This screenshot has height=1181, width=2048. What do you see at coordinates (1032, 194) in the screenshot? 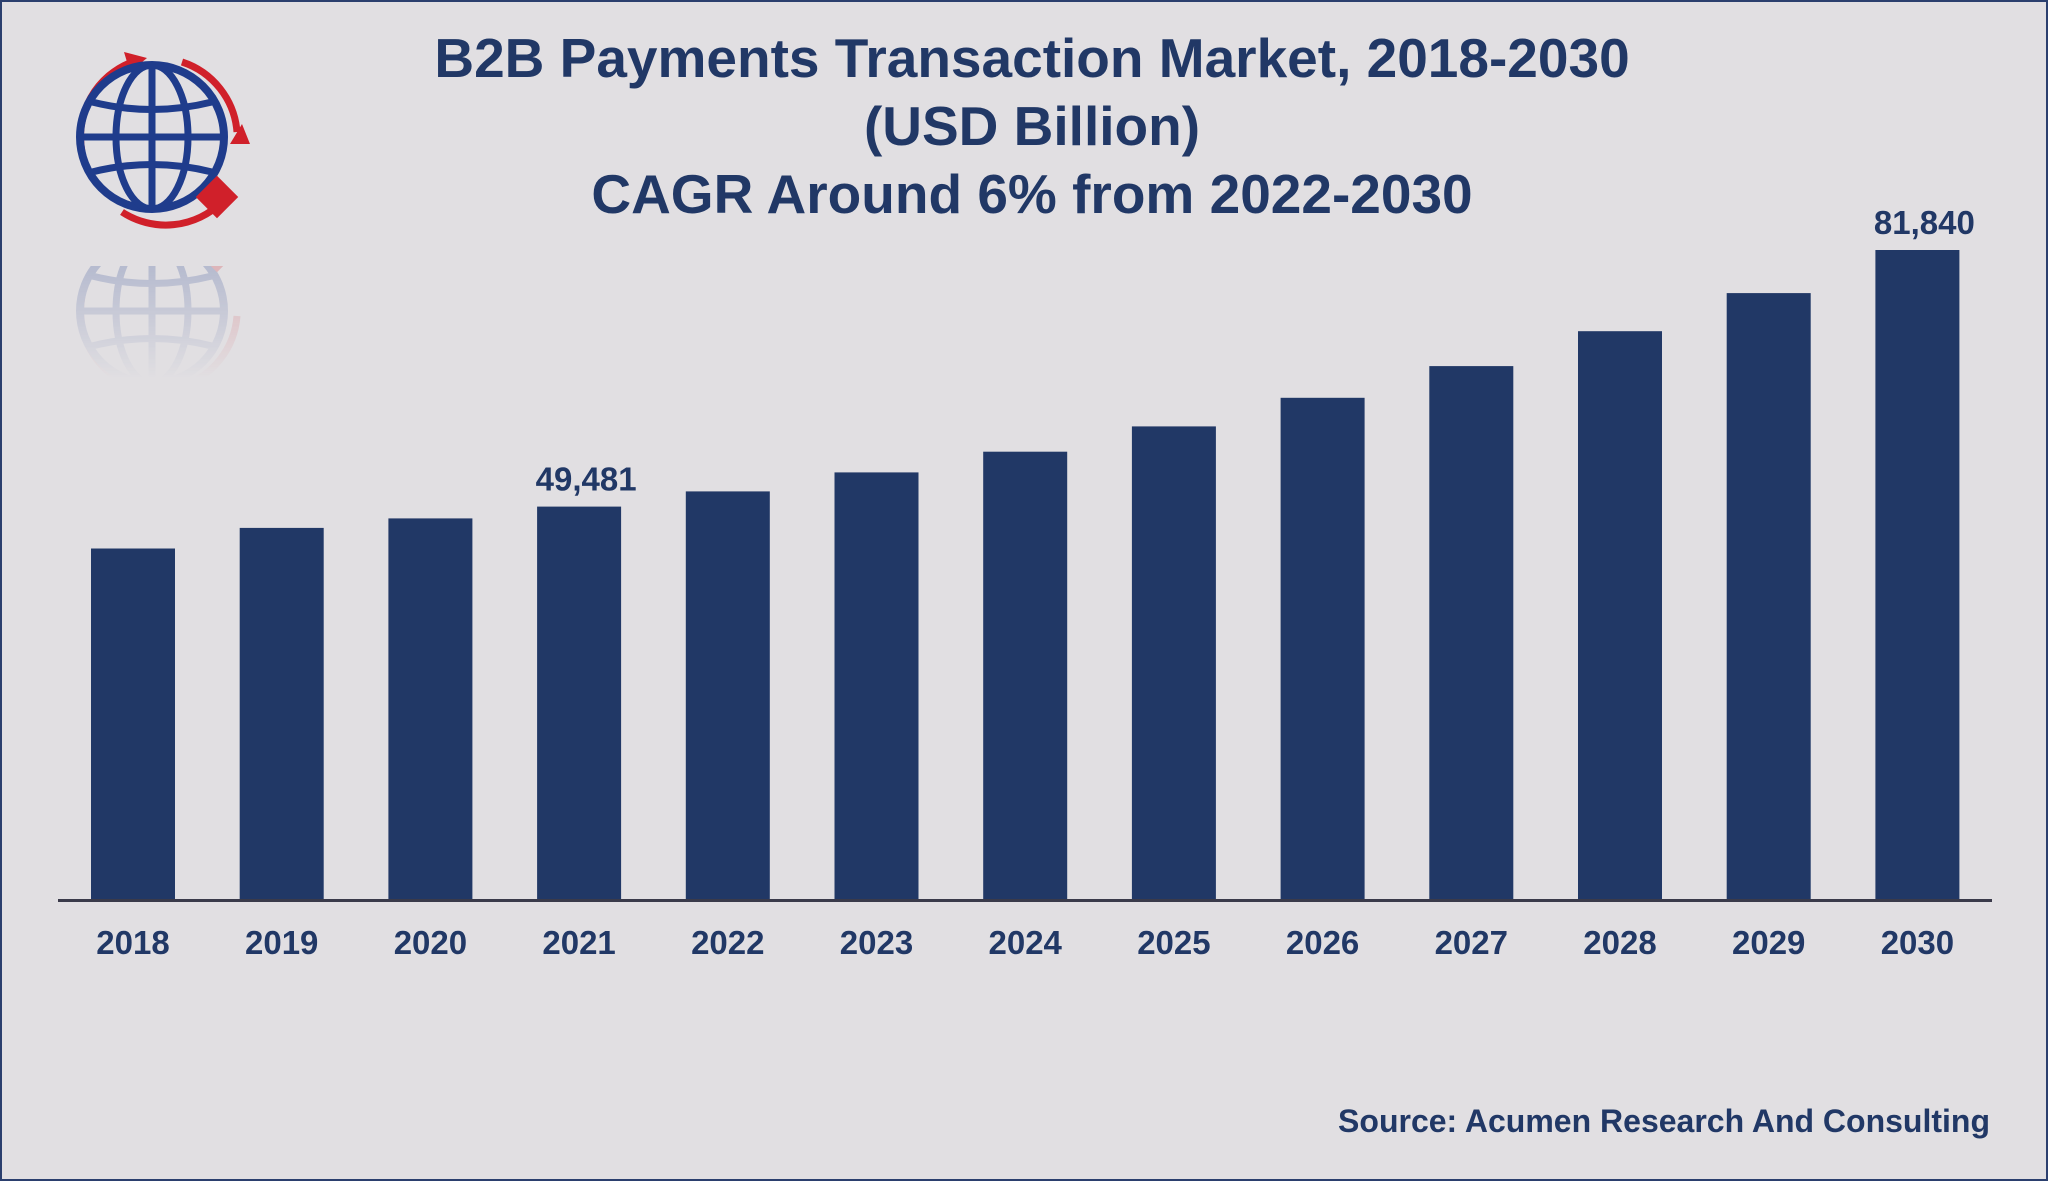
I see `chart-title-line-3: CAGR Around 6% from 2022-2030` at bounding box center [1032, 194].